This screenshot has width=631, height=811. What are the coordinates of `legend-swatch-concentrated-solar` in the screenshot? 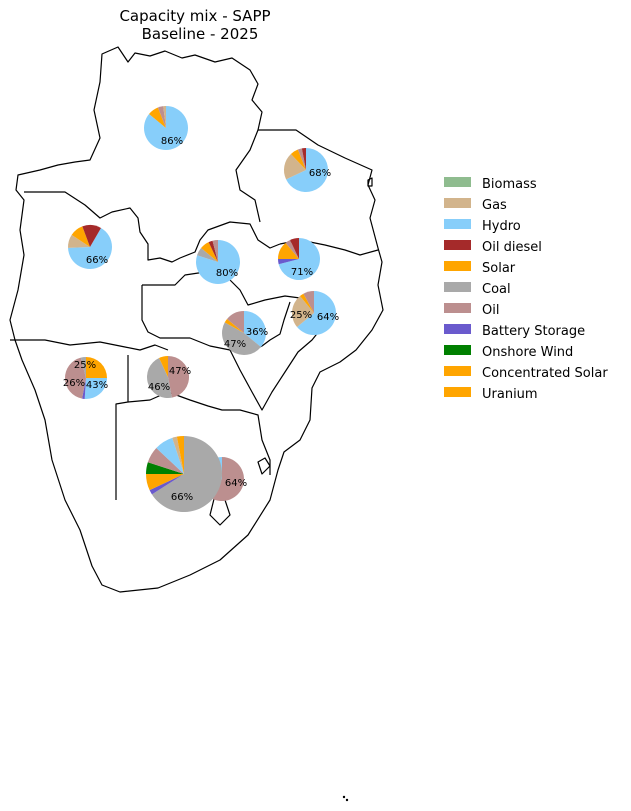 It's located at (457, 371).